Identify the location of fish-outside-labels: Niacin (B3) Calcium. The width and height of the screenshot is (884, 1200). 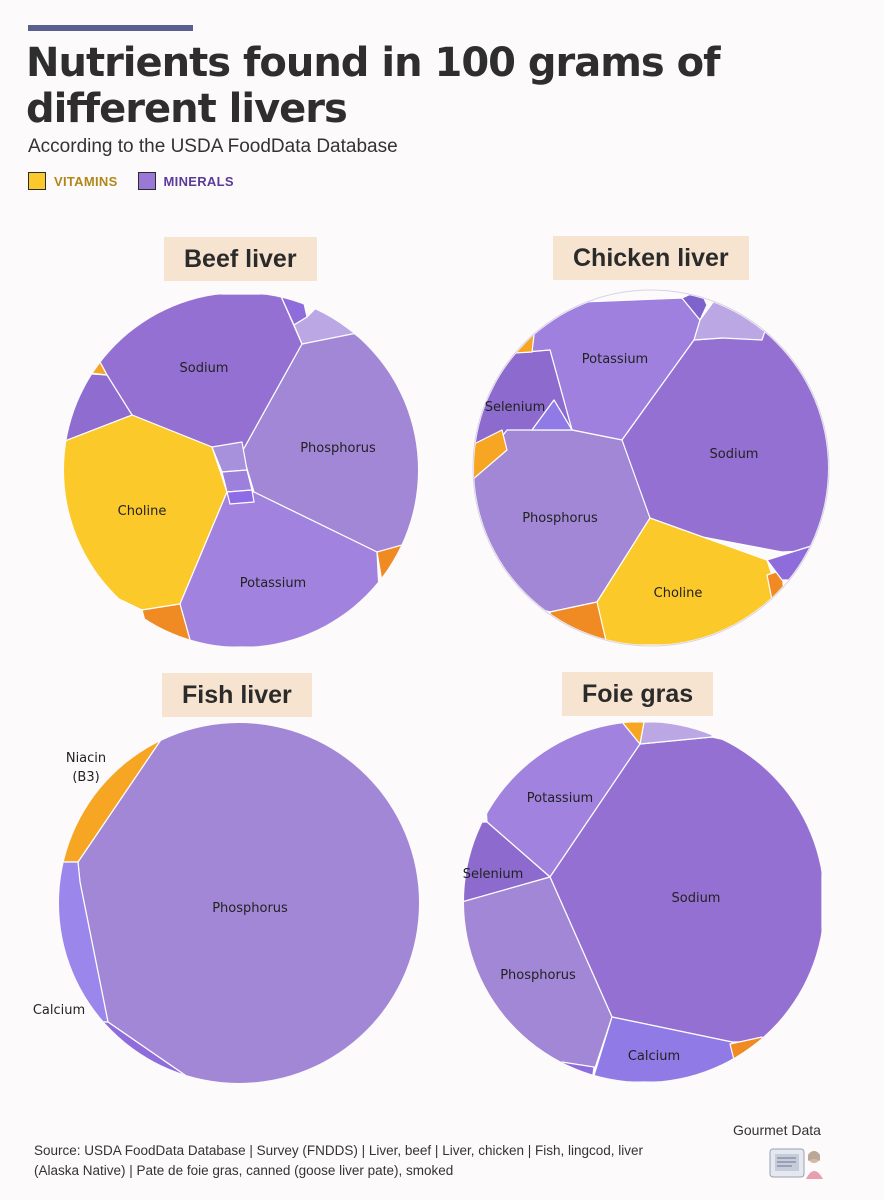
(69, 884).